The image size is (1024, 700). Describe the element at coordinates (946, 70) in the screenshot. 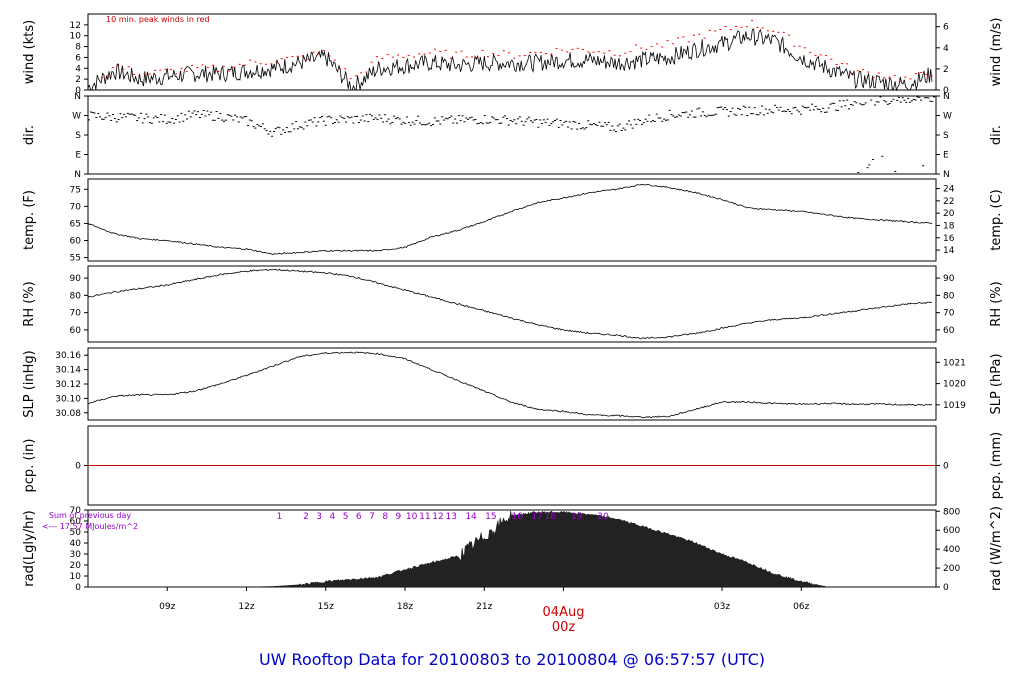

I see `panel-0-ytick-right-label: 2` at that location.